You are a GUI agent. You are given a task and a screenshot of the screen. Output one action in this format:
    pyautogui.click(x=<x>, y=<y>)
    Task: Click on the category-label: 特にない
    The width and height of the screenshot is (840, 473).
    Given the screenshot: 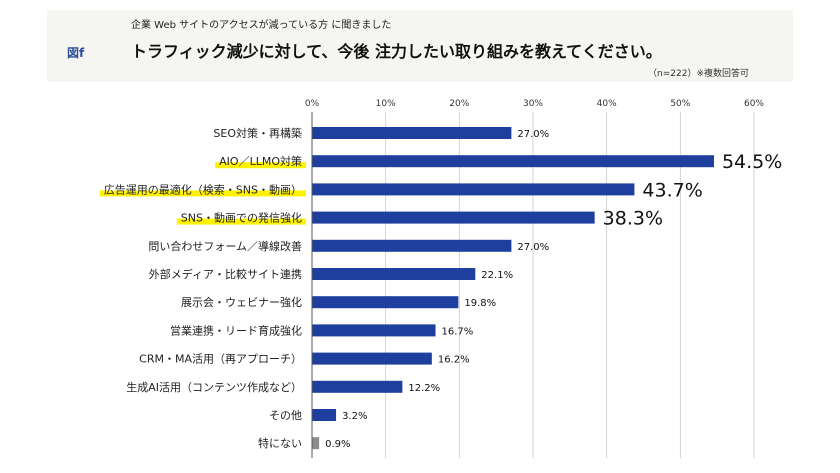 What is the action you would take?
    pyautogui.click(x=280, y=443)
    